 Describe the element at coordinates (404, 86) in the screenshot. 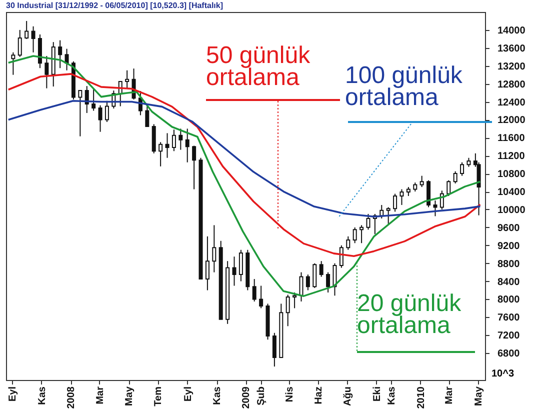

I see `text: 100 günlük ortalama` at that location.